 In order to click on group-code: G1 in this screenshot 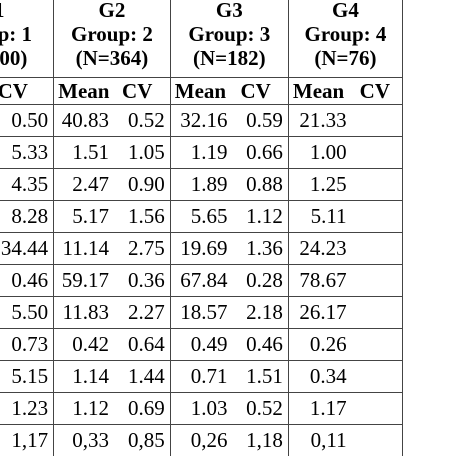, I will do `click(26, 11)`.